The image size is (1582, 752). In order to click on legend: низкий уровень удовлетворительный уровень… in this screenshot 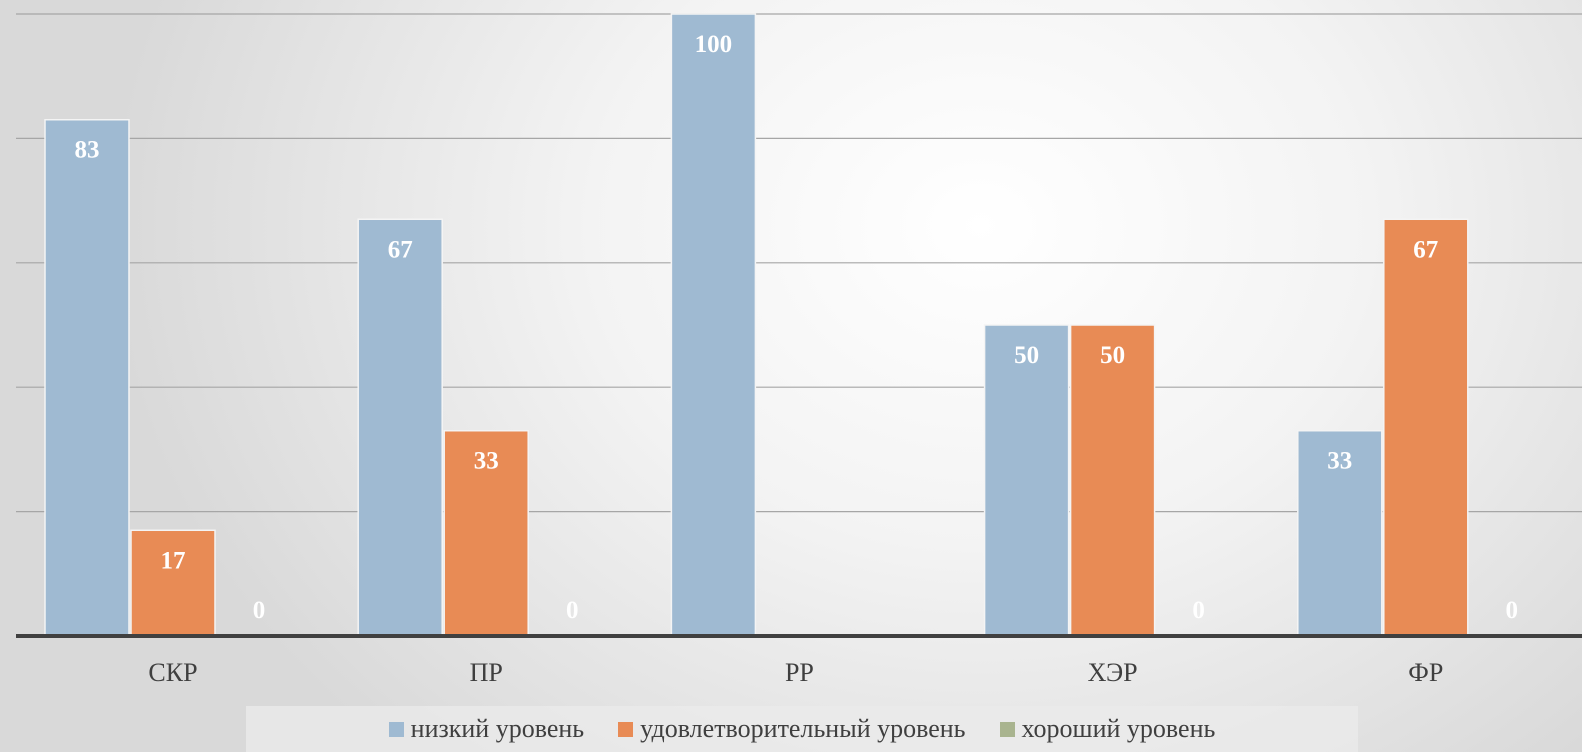, I will do `click(802, 729)`.